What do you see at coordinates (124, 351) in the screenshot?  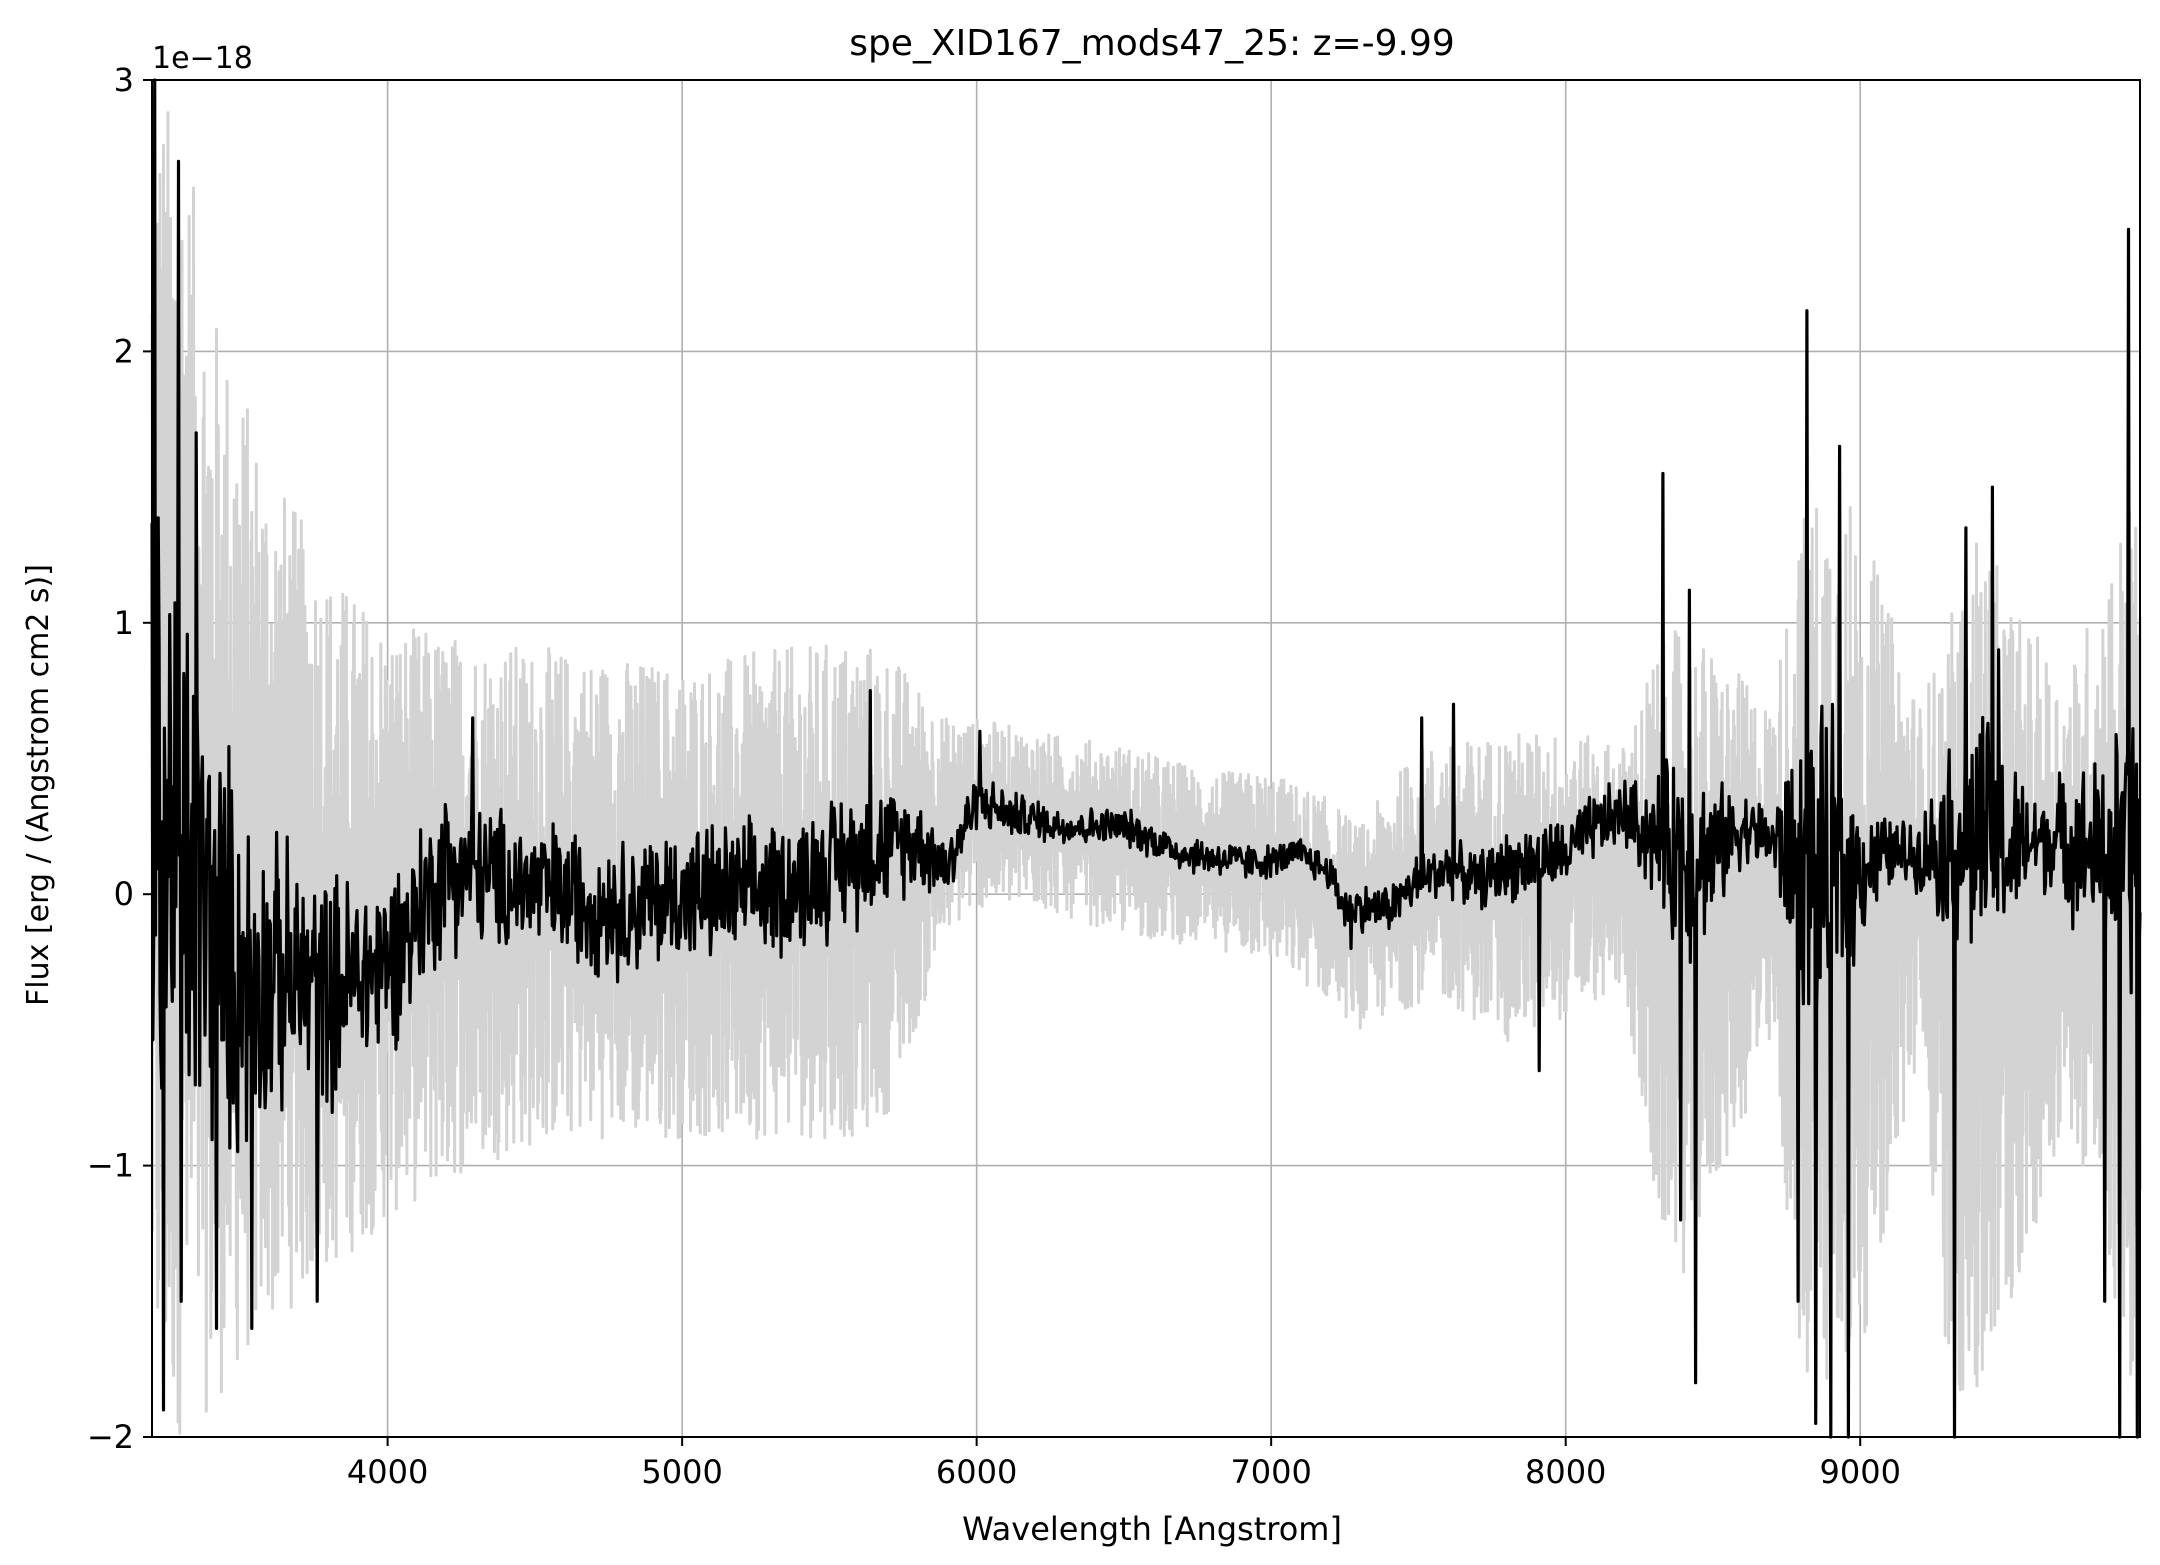 I see `y-tick-label-2: 2` at bounding box center [124, 351].